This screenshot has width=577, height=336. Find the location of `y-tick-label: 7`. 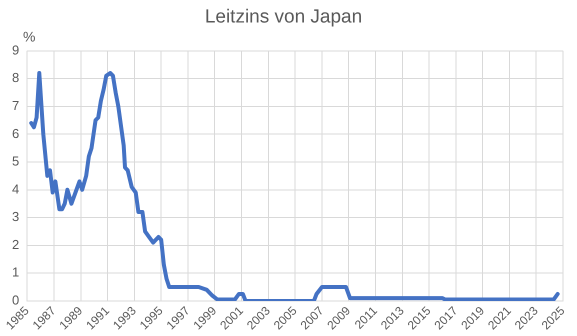

y-tick-label: 7 is located at coordinates (16, 105).